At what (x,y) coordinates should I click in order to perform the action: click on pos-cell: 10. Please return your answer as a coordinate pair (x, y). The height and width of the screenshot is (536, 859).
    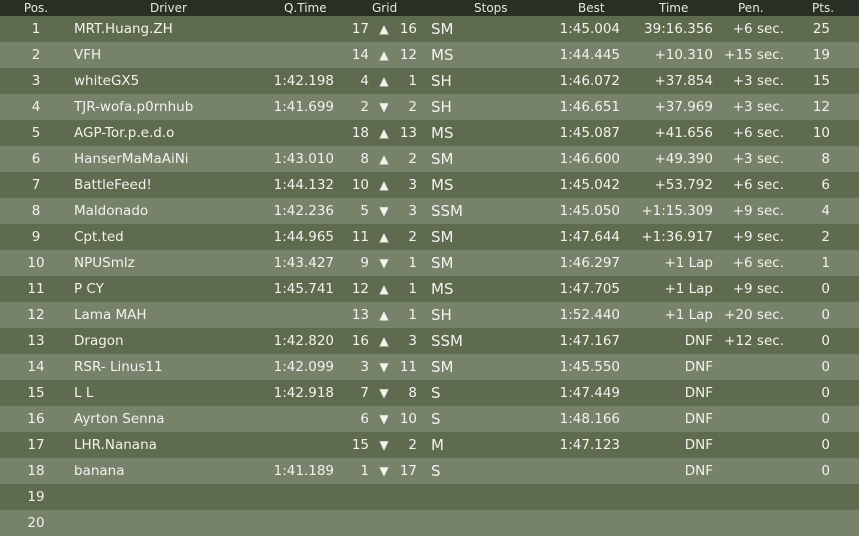
    Looking at the image, I should click on (36, 263).